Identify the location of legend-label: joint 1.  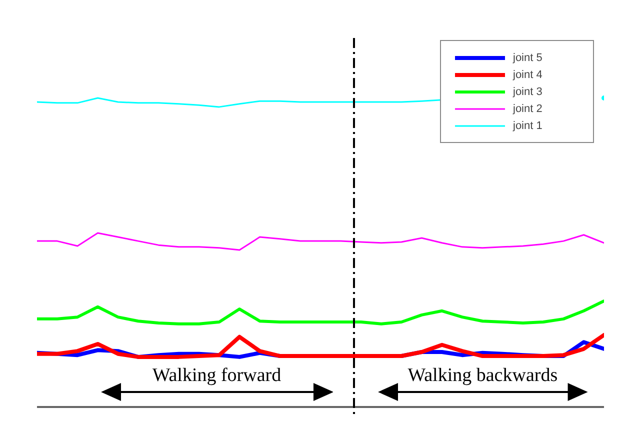
(527, 126).